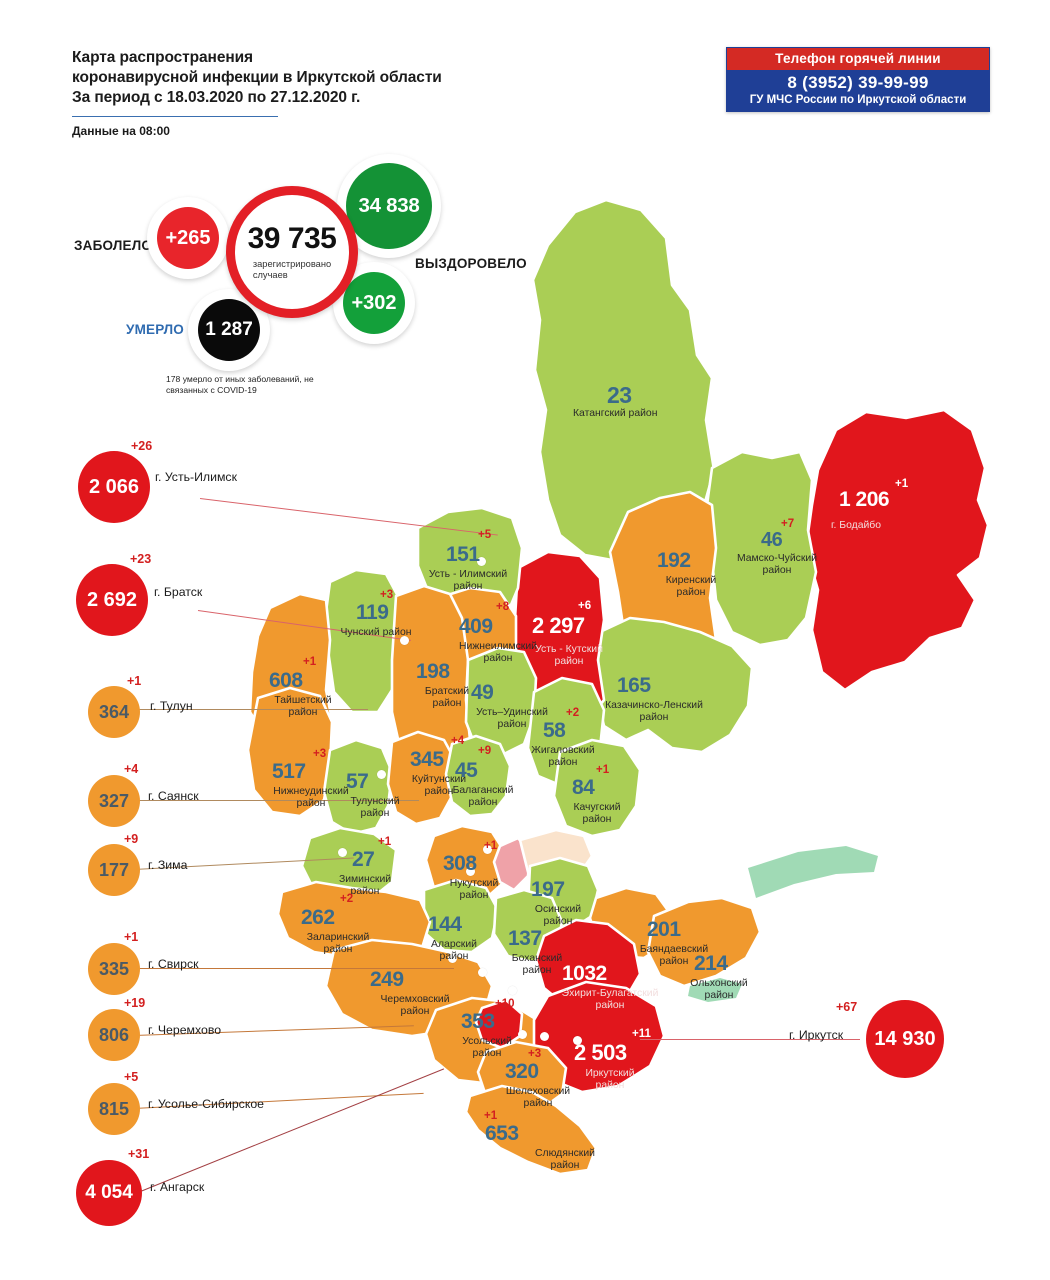  What do you see at coordinates (583, 787) in the screenshot?
I see `district-value-kachugsky: 84` at bounding box center [583, 787].